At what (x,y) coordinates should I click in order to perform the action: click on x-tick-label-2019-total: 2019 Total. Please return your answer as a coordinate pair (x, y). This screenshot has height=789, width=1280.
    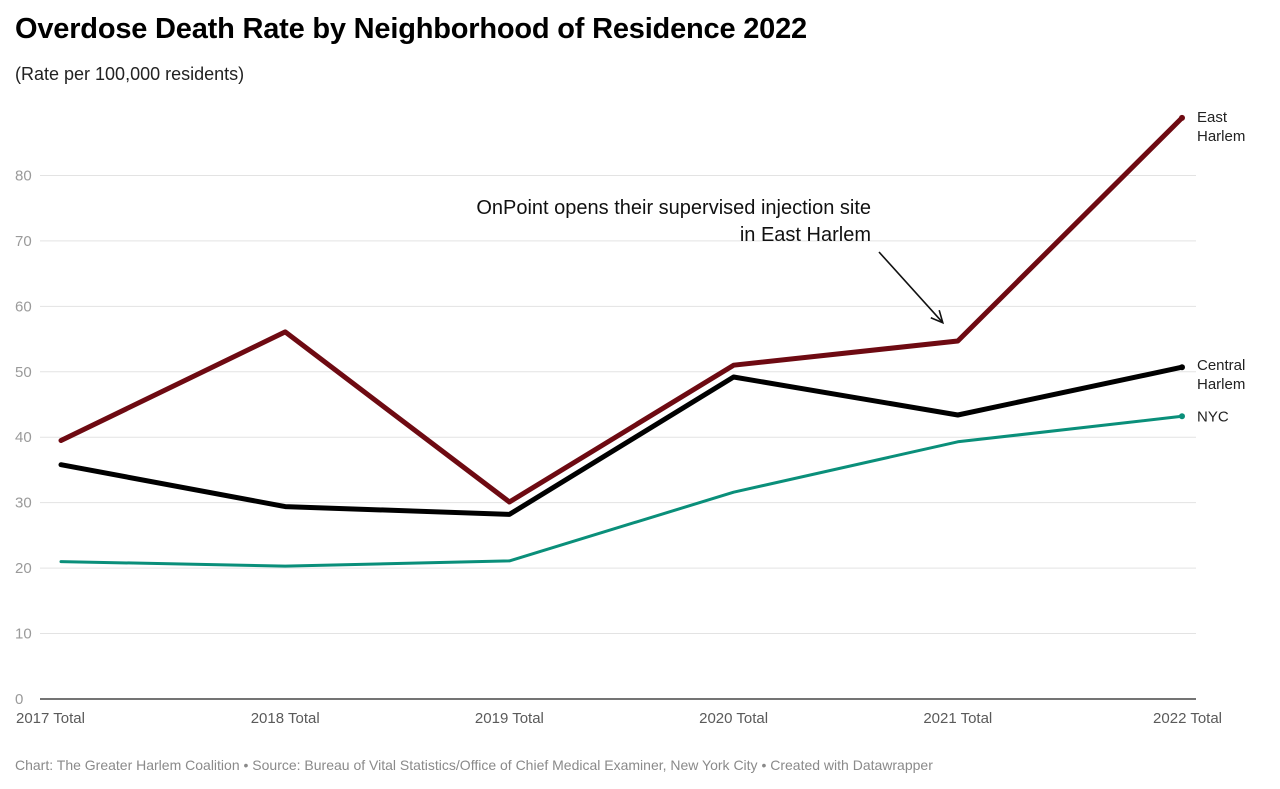
    Looking at the image, I should click on (509, 718).